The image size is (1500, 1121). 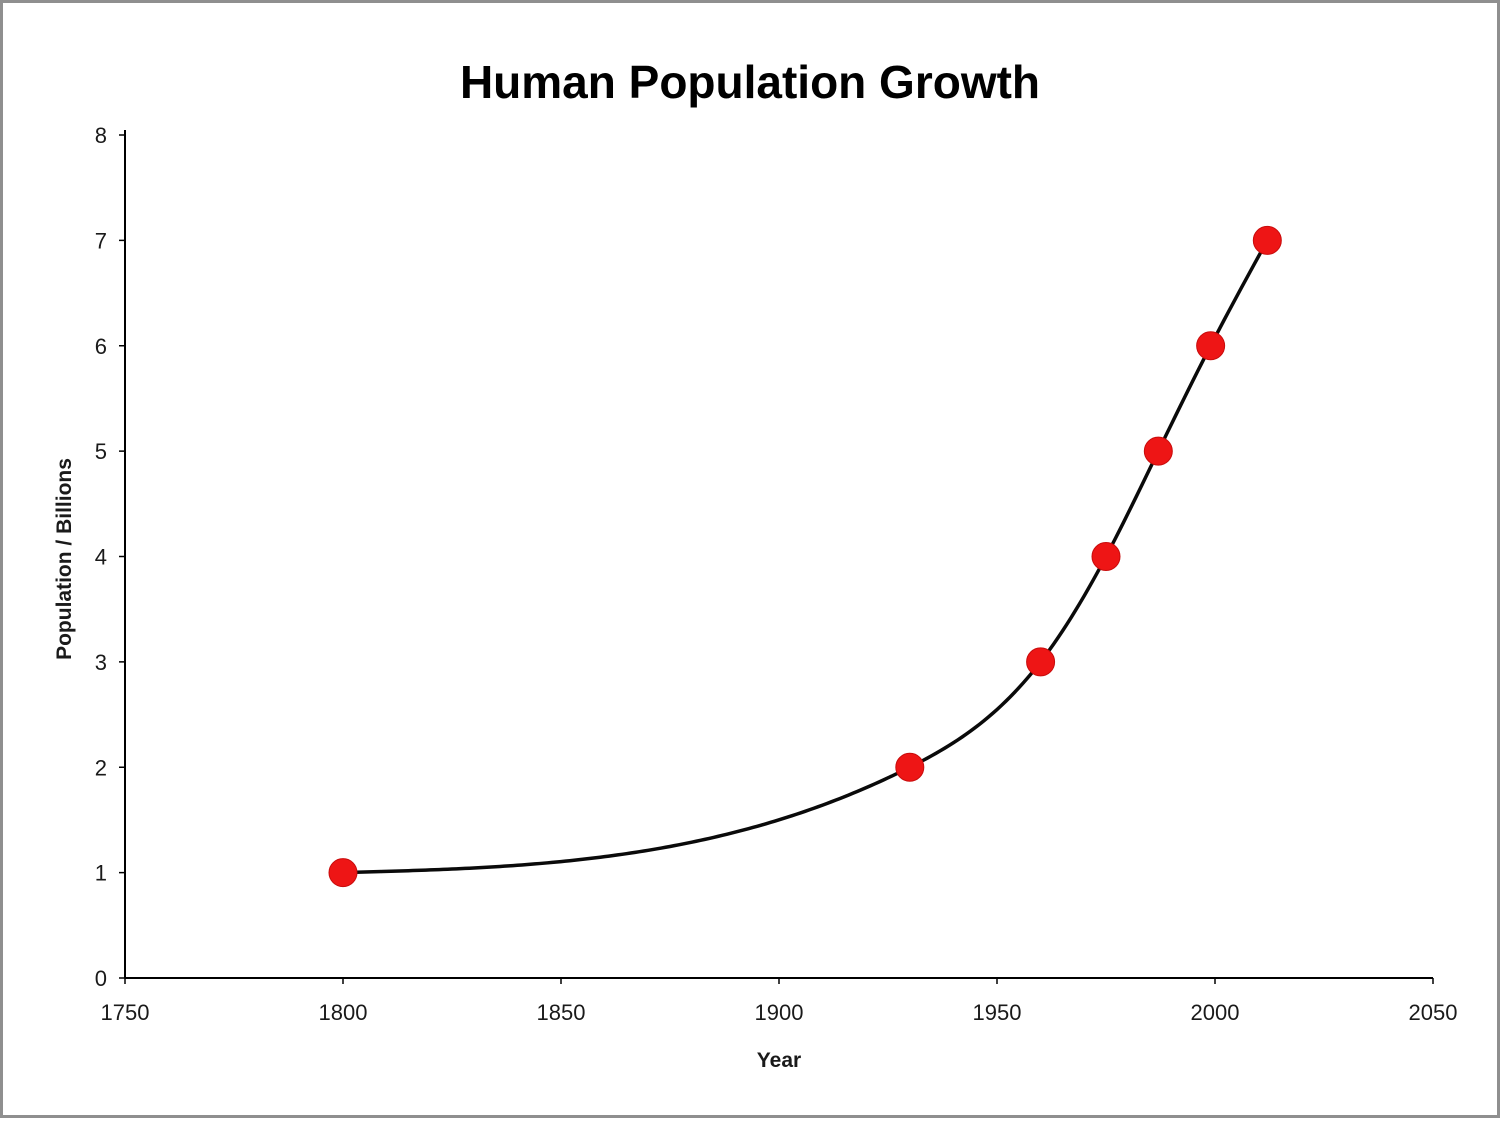 I want to click on x-tick-label: 1900, so click(x=779, y=1012).